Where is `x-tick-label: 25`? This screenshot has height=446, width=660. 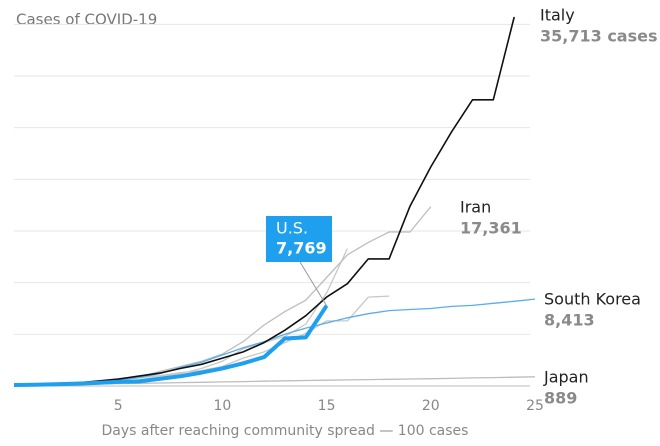 x-tick-label: 25 is located at coordinates (535, 406).